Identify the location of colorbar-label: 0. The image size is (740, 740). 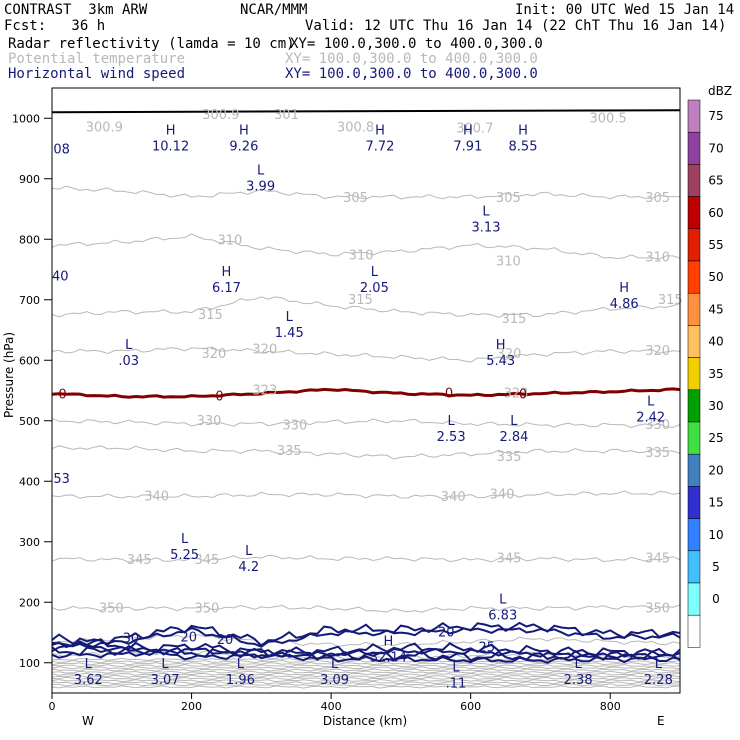
(716, 599).